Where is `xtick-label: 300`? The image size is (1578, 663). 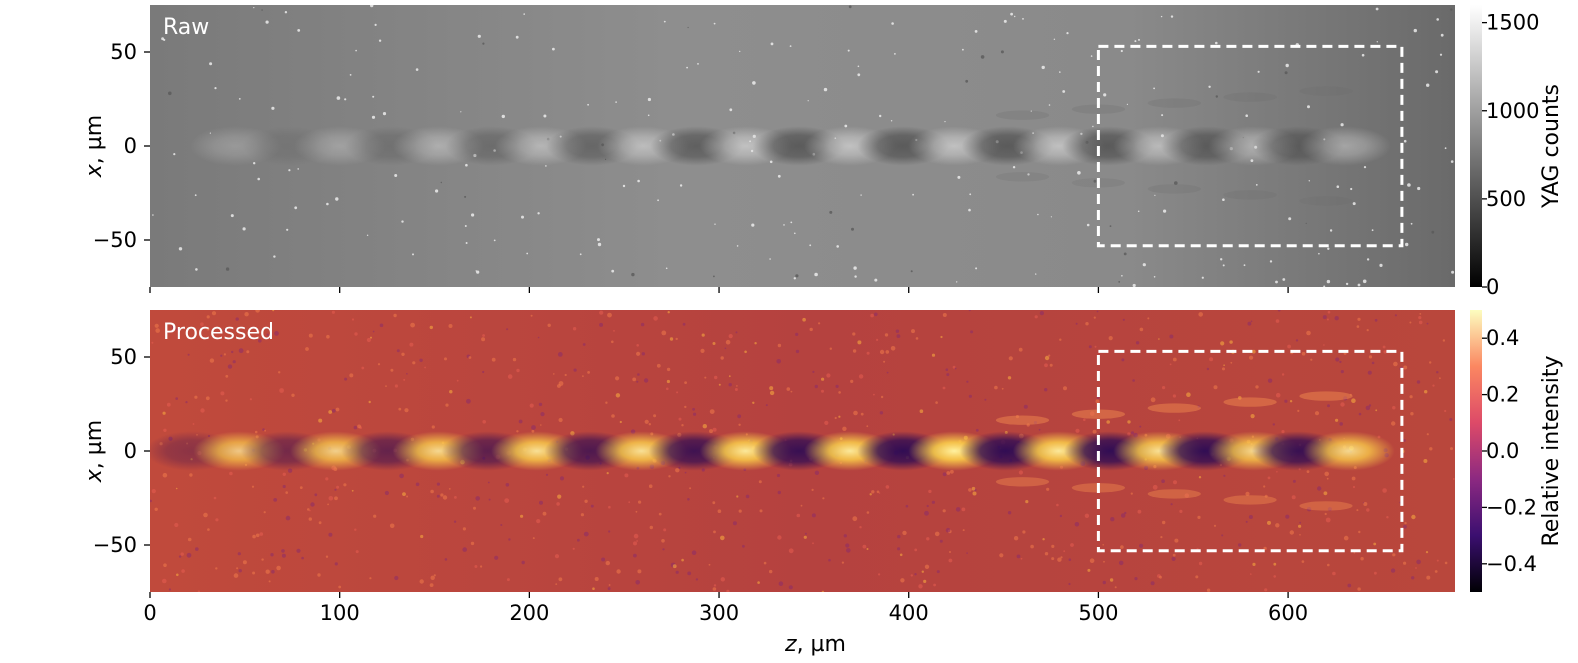
xtick-label: 300 is located at coordinates (719, 613).